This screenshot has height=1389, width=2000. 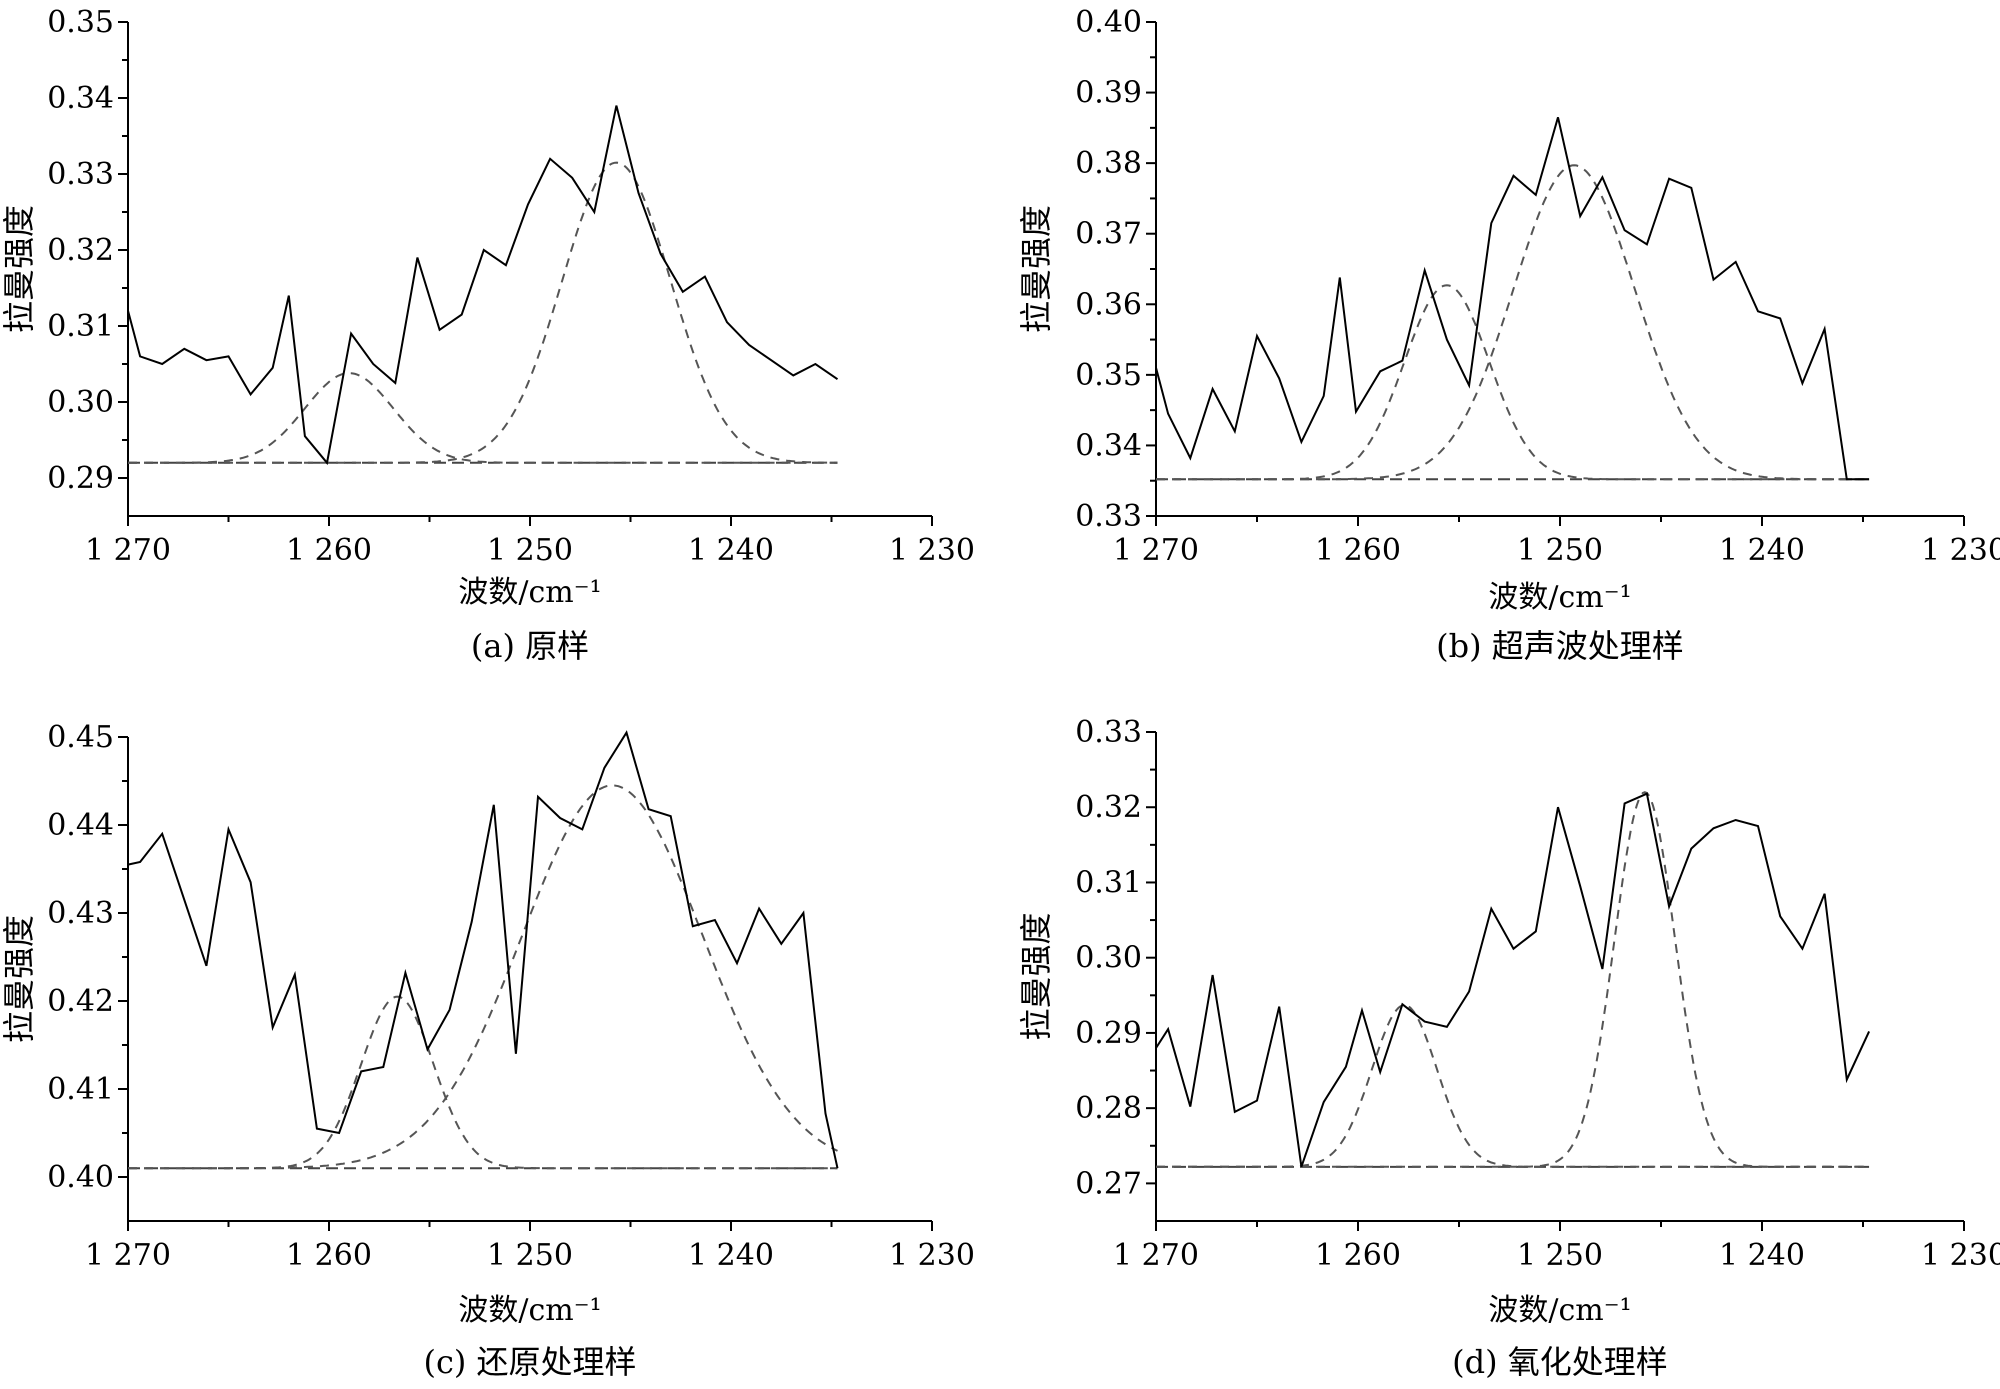 What do you see at coordinates (80, 737) in the screenshot?
I see `y-tick-label: 0.45` at bounding box center [80, 737].